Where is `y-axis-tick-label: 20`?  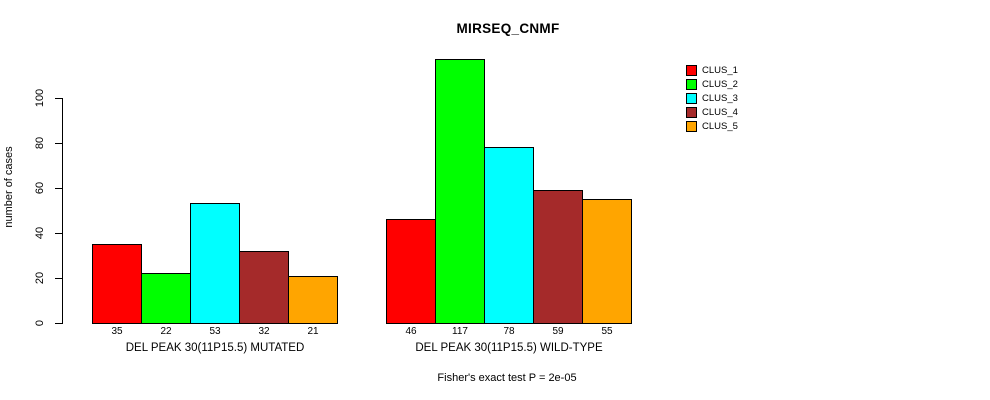
y-axis-tick-label: 20 is located at coordinates (40, 278).